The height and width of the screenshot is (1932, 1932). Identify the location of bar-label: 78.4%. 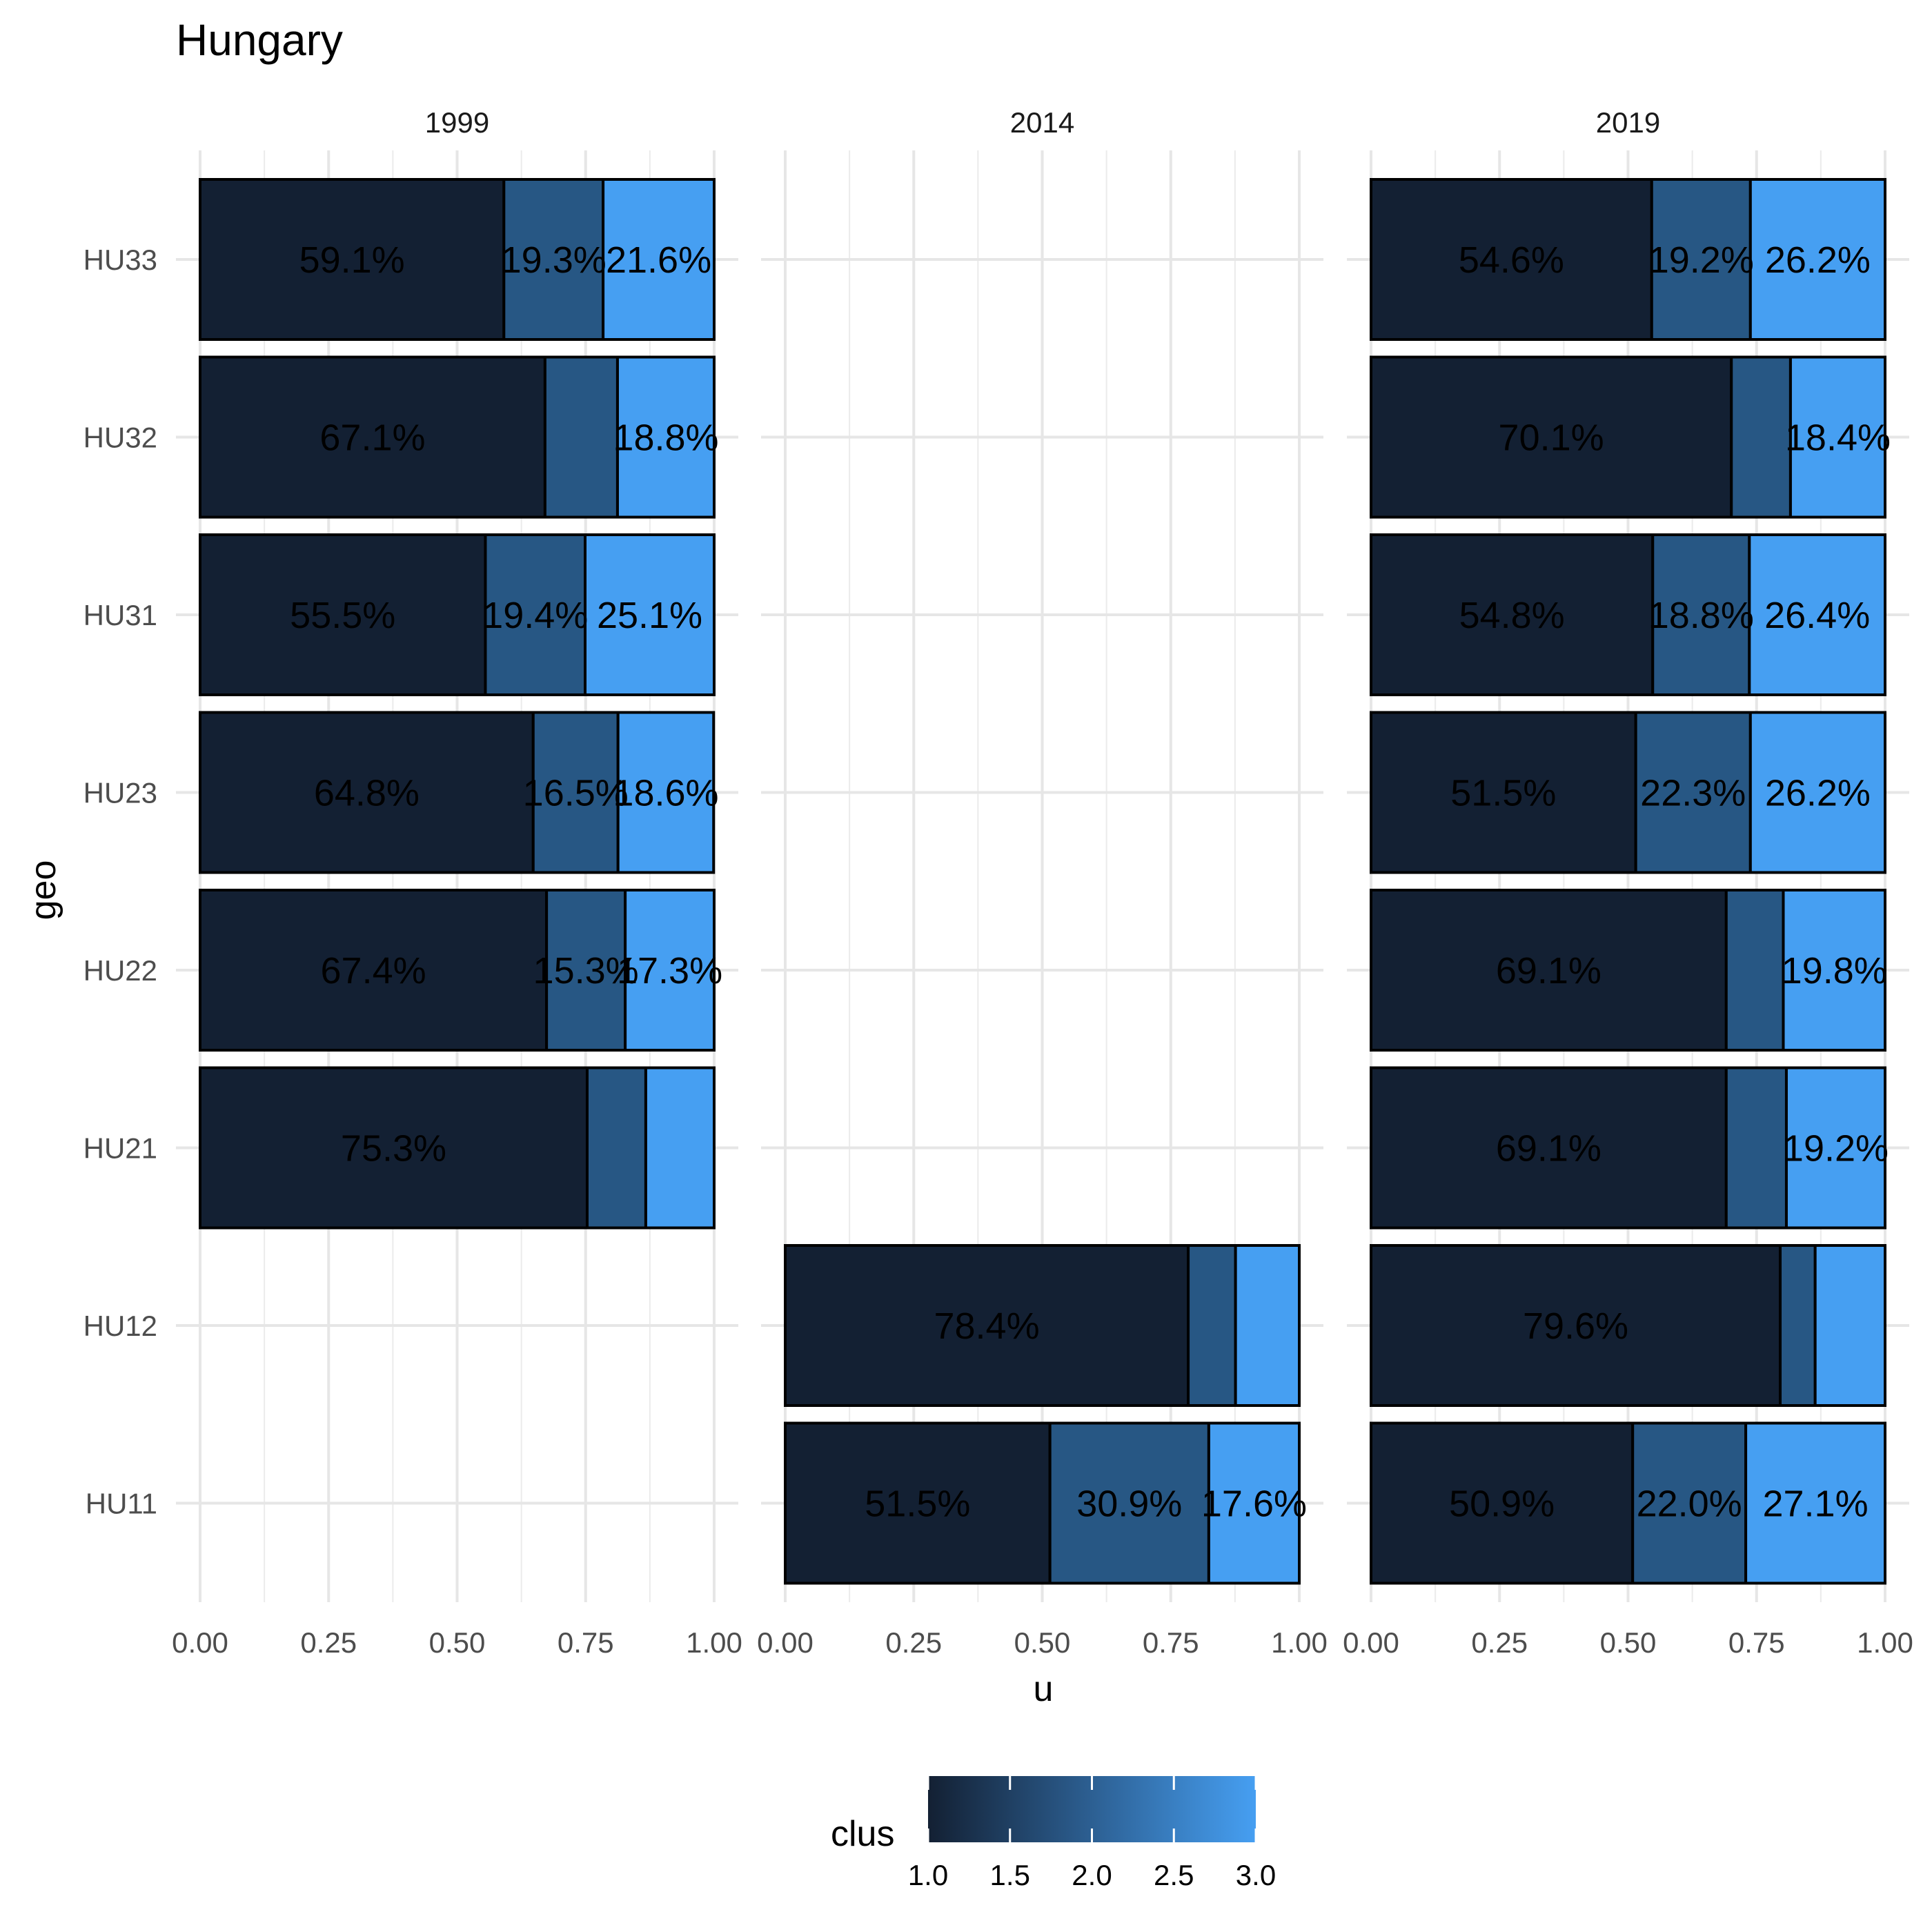
(986, 1326).